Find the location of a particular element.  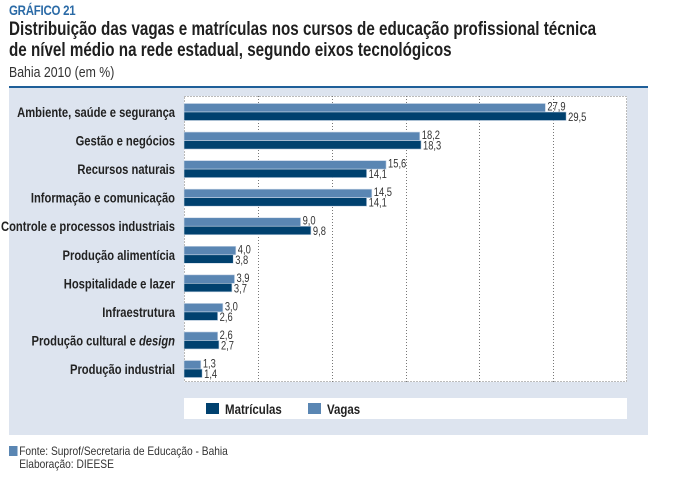

title-rule is located at coordinates (328, 87).